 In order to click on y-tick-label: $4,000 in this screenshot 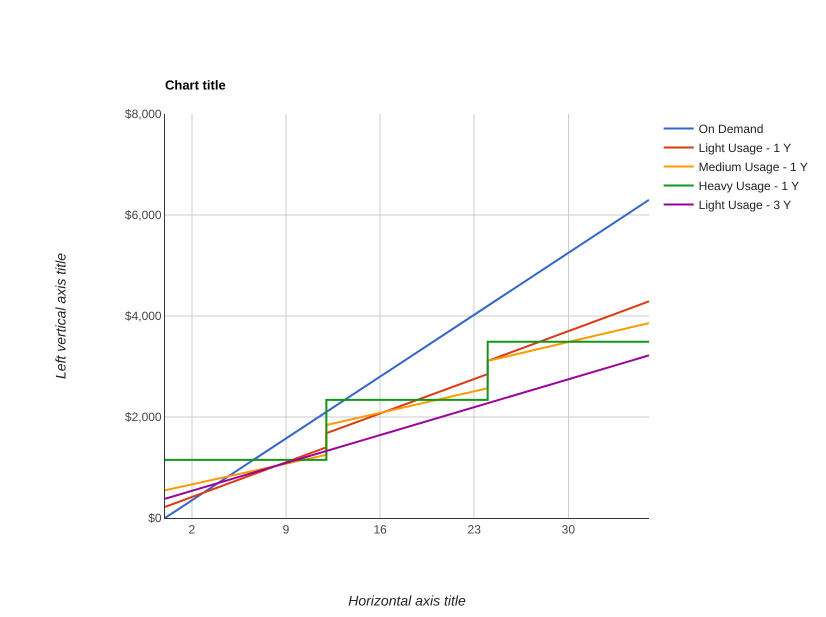, I will do `click(143, 316)`.